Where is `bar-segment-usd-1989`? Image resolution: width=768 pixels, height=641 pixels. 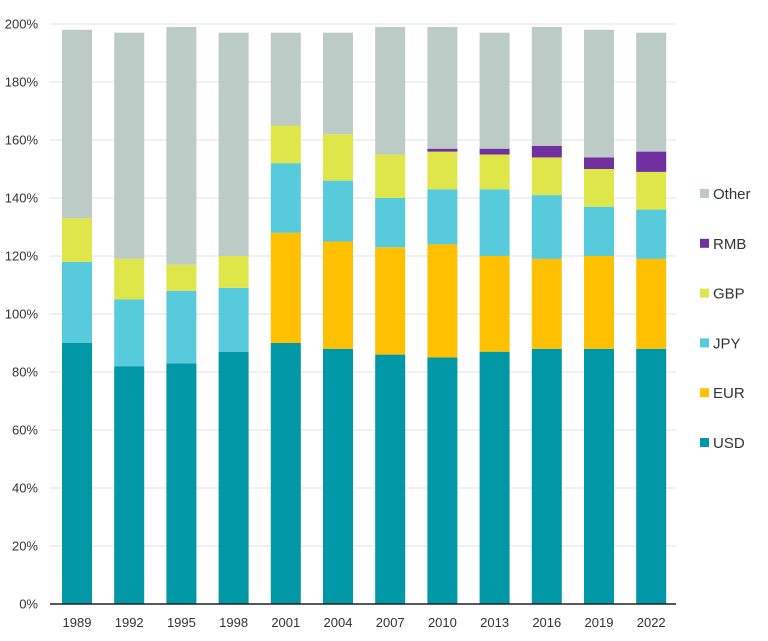
bar-segment-usd-1989 is located at coordinates (77, 473).